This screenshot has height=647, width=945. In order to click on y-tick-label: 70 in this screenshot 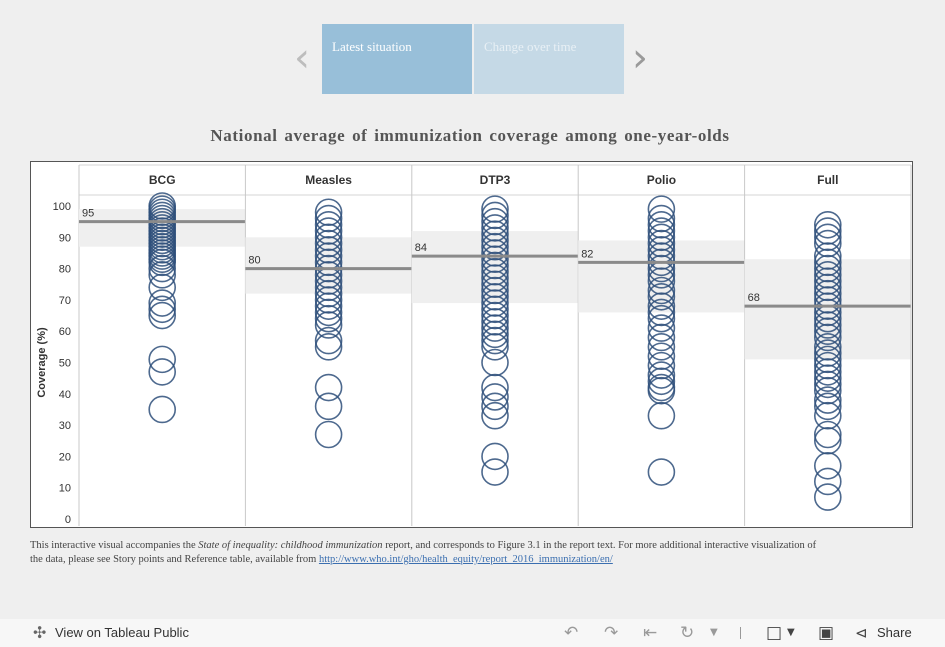, I will do `click(65, 301)`.